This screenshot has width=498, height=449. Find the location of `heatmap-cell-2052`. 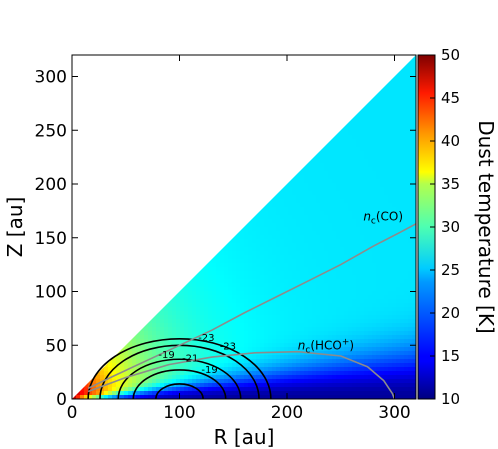

heatmap-cell-2052 is located at coordinates (306, 309).